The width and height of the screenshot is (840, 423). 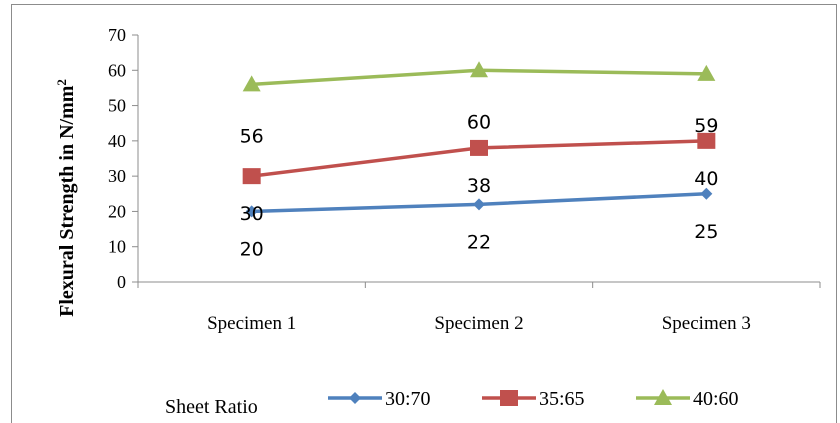 What do you see at coordinates (379, 399) in the screenshot?
I see `legend-item: 30:70` at bounding box center [379, 399].